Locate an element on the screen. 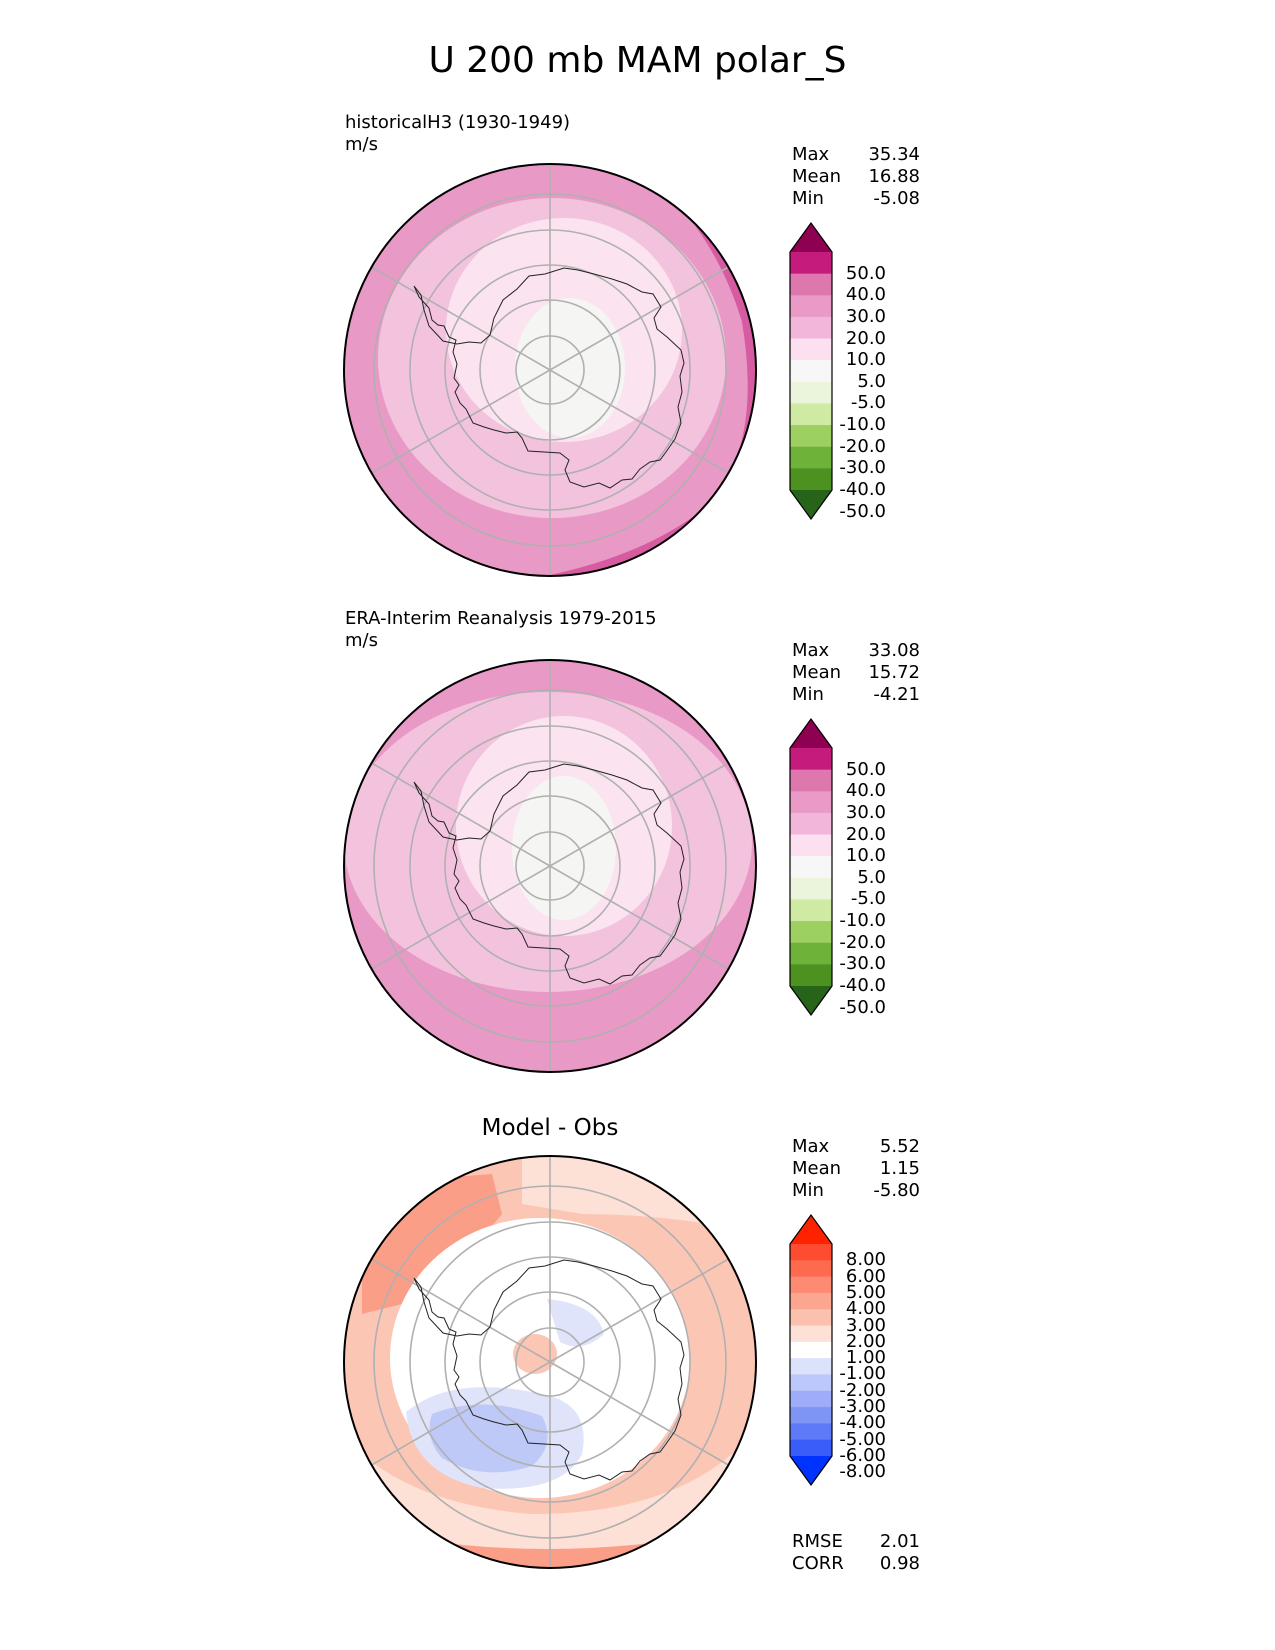 This screenshot has height=1650, width=1275. obs-colorbar-tick-label: 40.0 is located at coordinates (865, 791).